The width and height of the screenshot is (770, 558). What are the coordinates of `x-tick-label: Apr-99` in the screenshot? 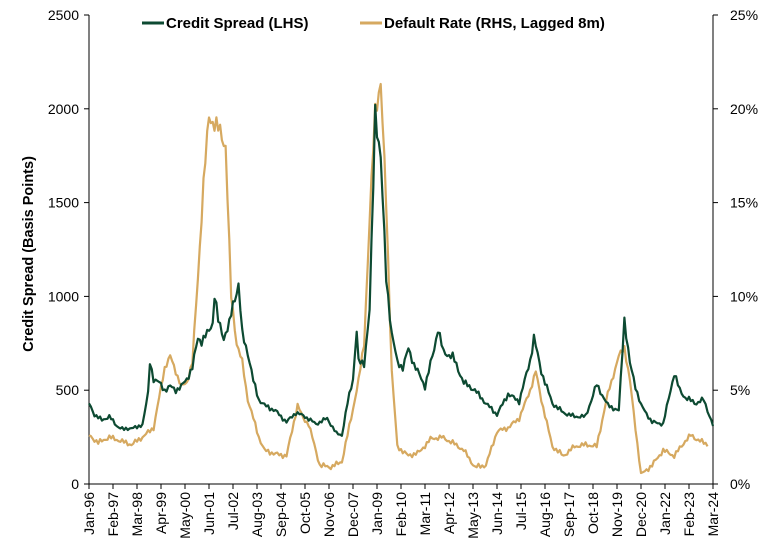 It's located at (161, 513).